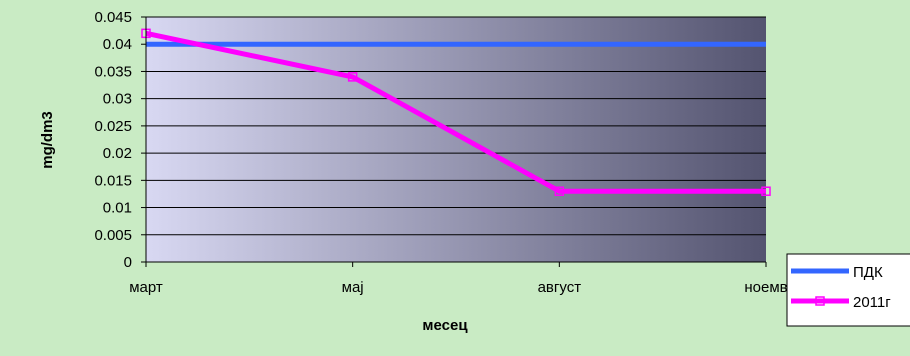  I want to click on y-tick-label: 0.035, so click(113, 71).